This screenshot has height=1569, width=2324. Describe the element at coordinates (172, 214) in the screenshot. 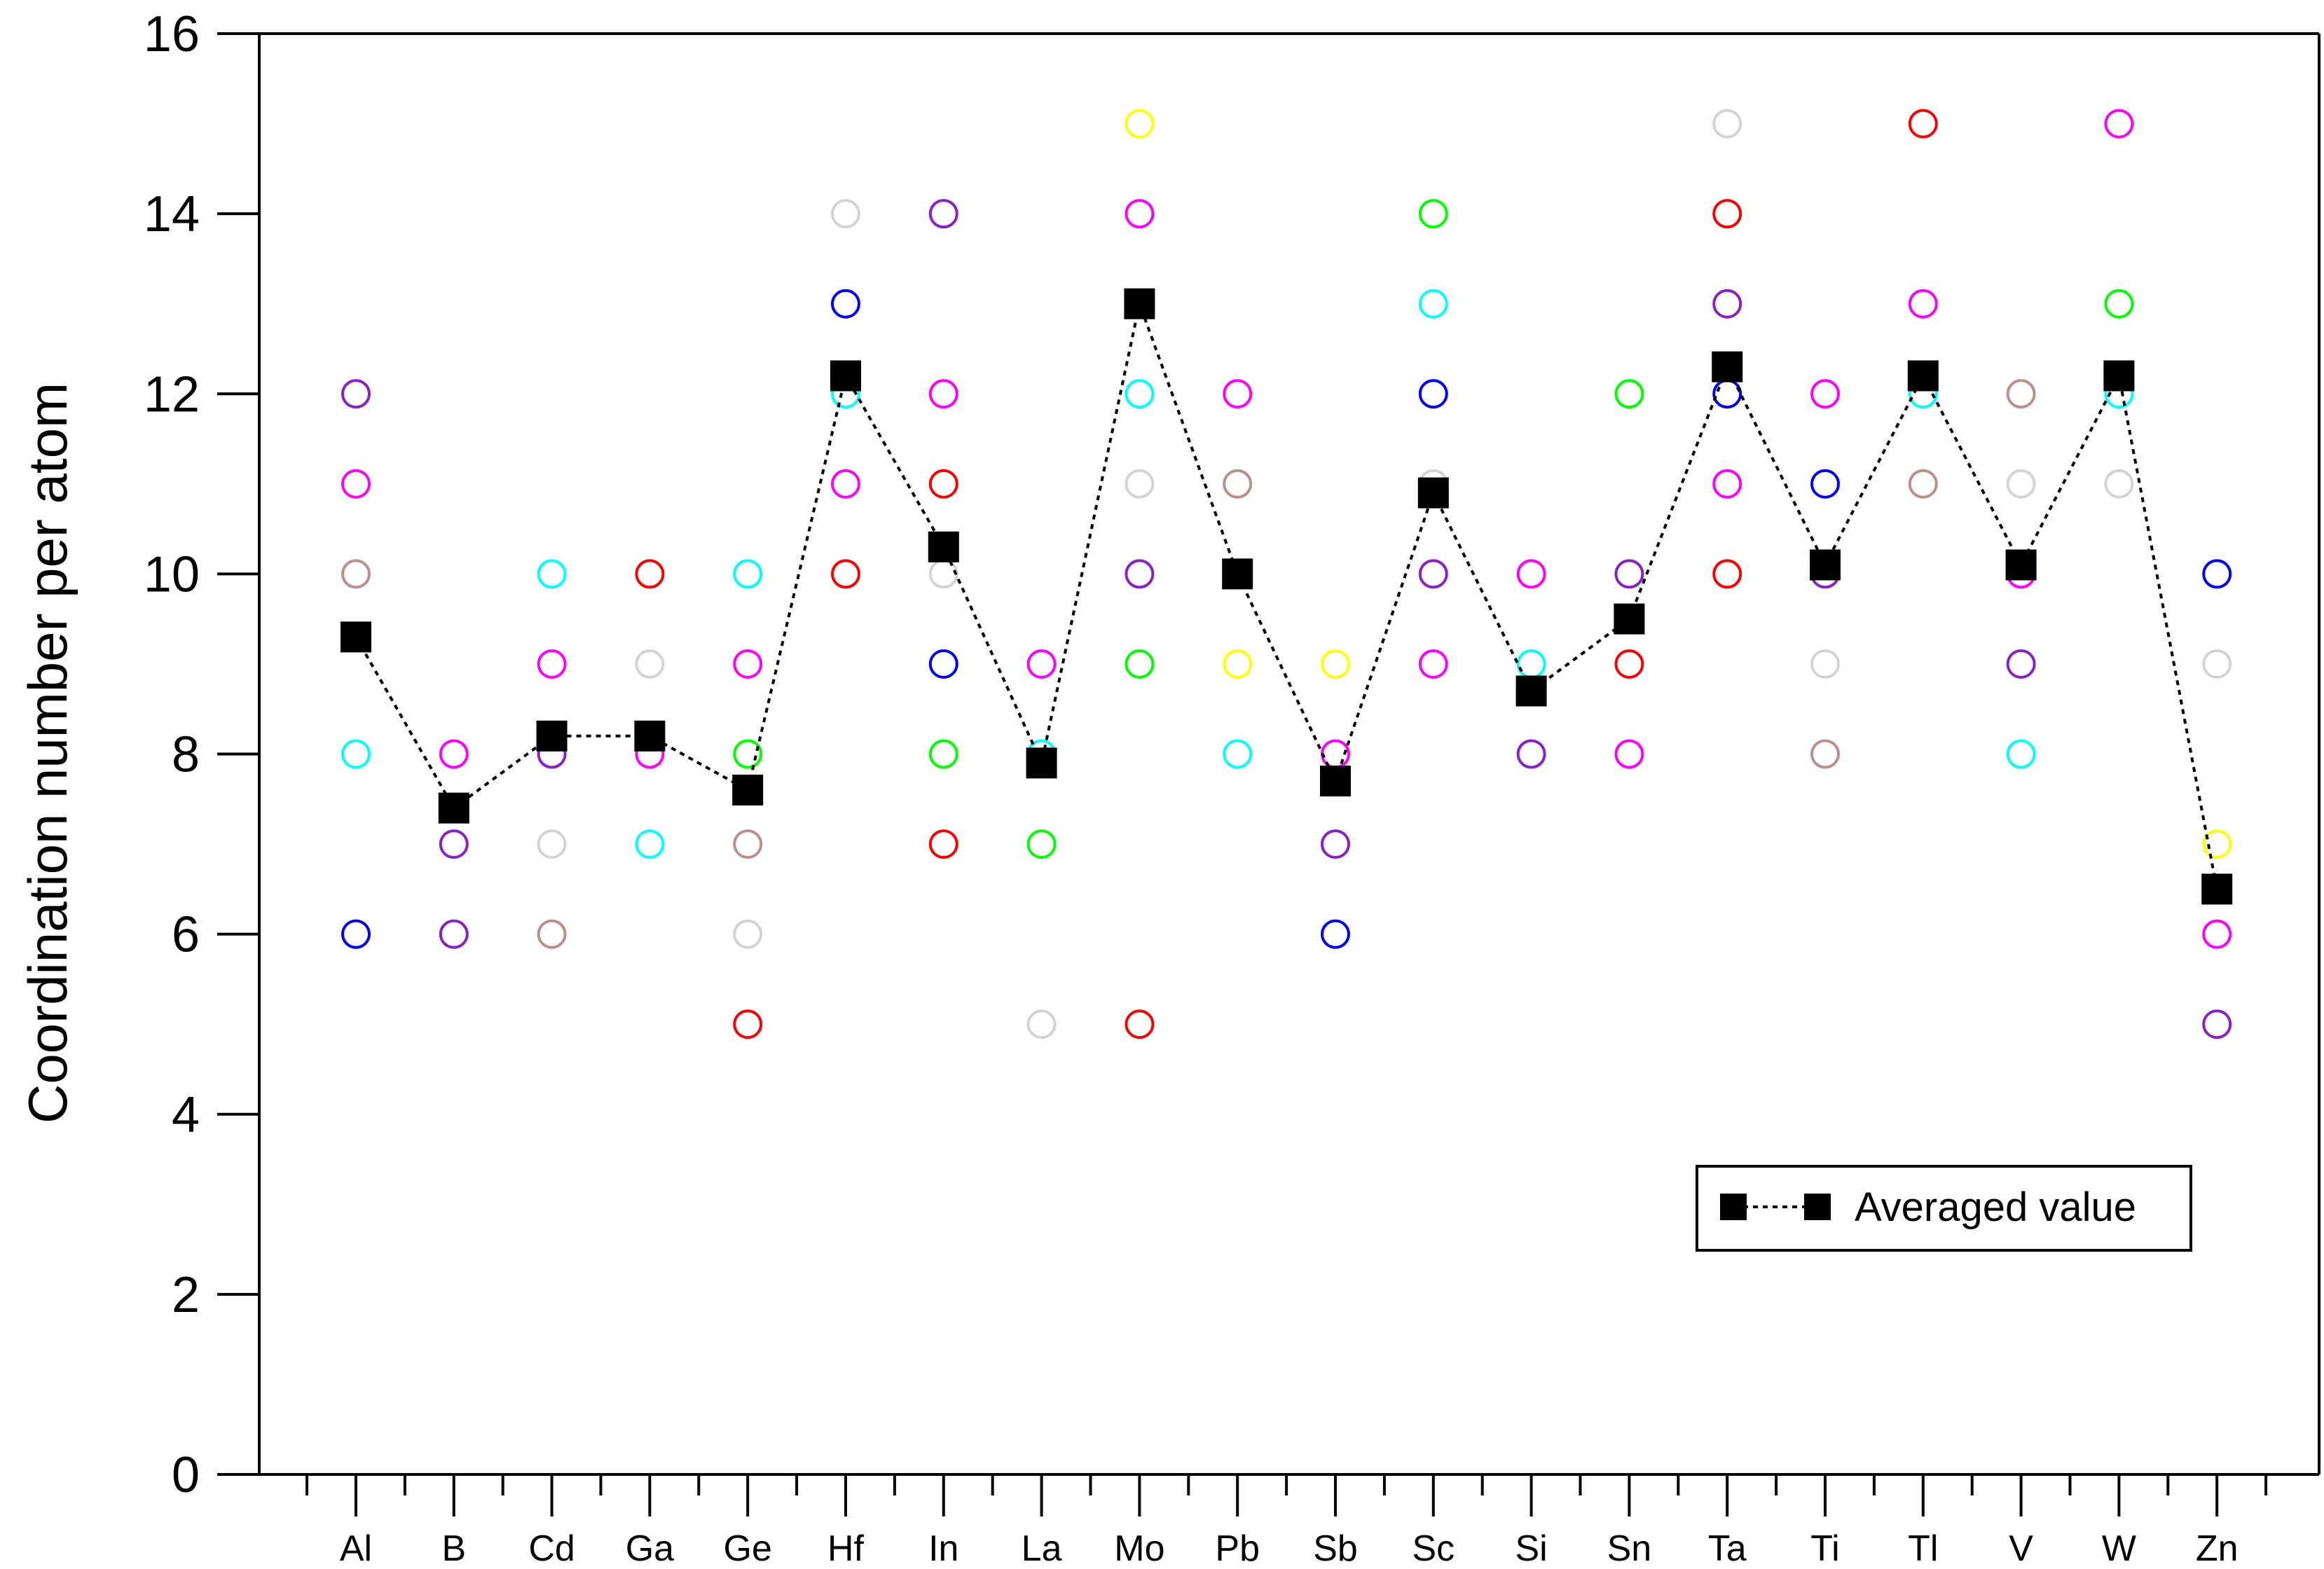

I see `y-tick-label: 14` at that location.